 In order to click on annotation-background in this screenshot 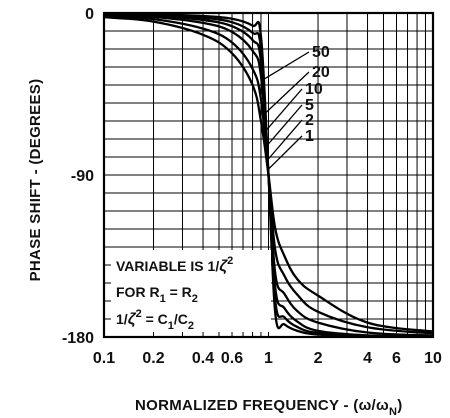, I will do `click(191, 291)`.